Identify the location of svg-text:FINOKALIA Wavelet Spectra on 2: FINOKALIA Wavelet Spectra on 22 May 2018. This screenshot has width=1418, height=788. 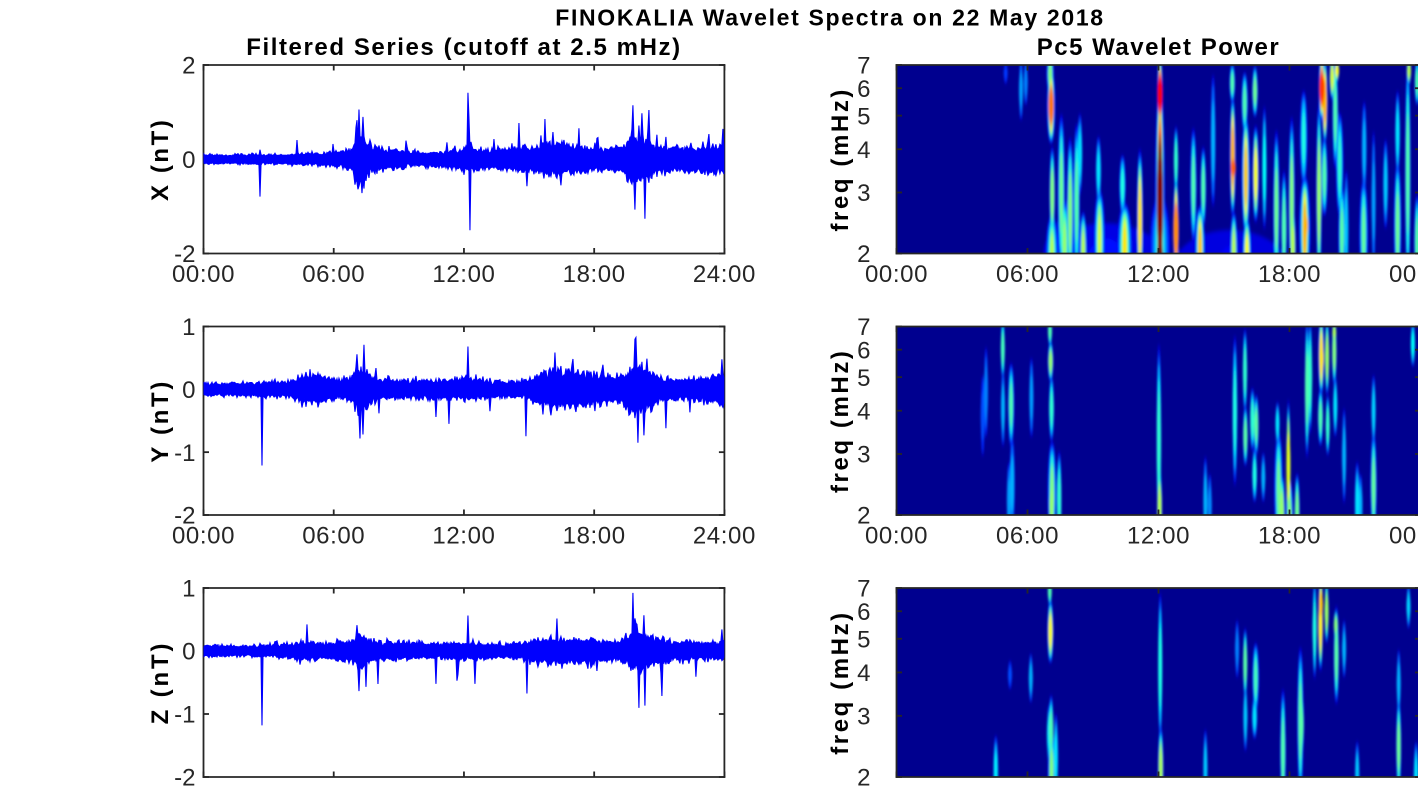
(830, 18).